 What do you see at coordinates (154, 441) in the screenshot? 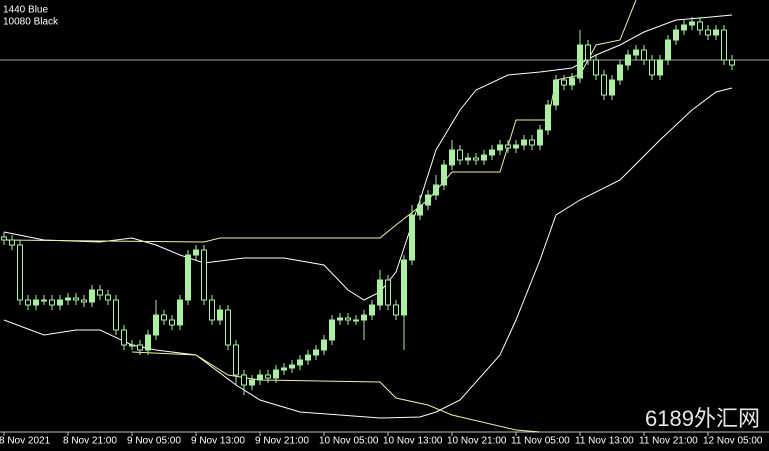
I see `x-tick-label: 9 Nov 05:00` at bounding box center [154, 441].